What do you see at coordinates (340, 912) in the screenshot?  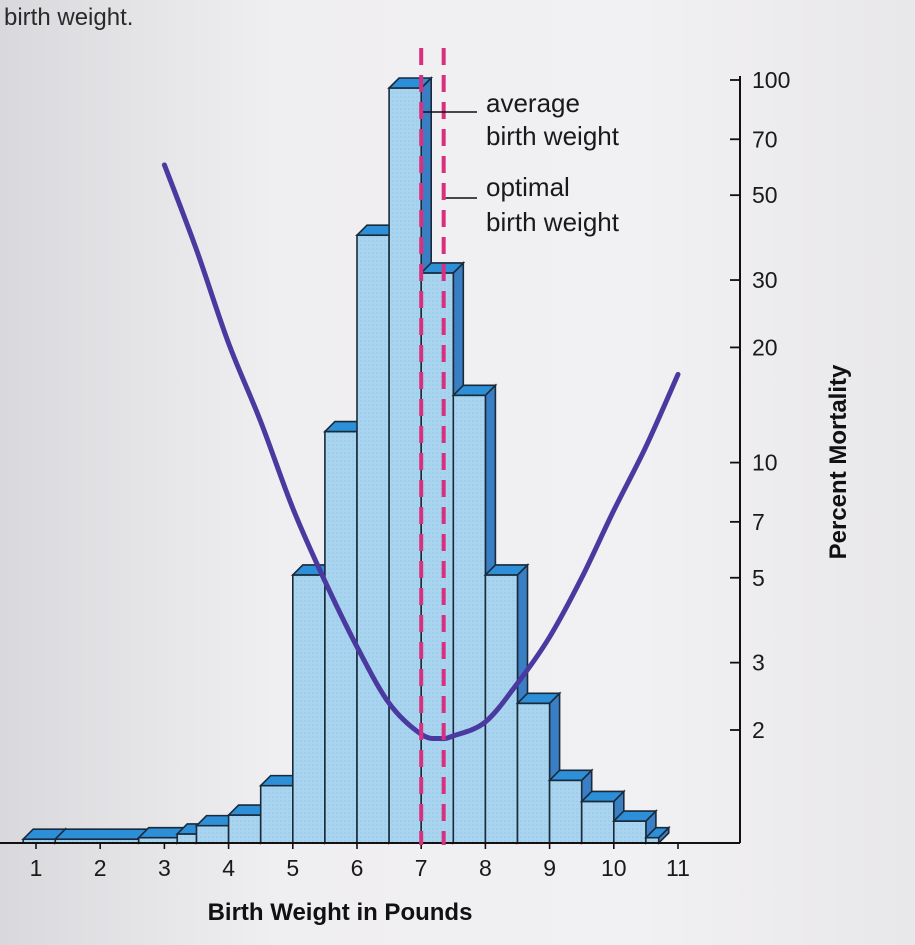 I see `x-axis-title: Birth Weight in Pounds` at bounding box center [340, 912].